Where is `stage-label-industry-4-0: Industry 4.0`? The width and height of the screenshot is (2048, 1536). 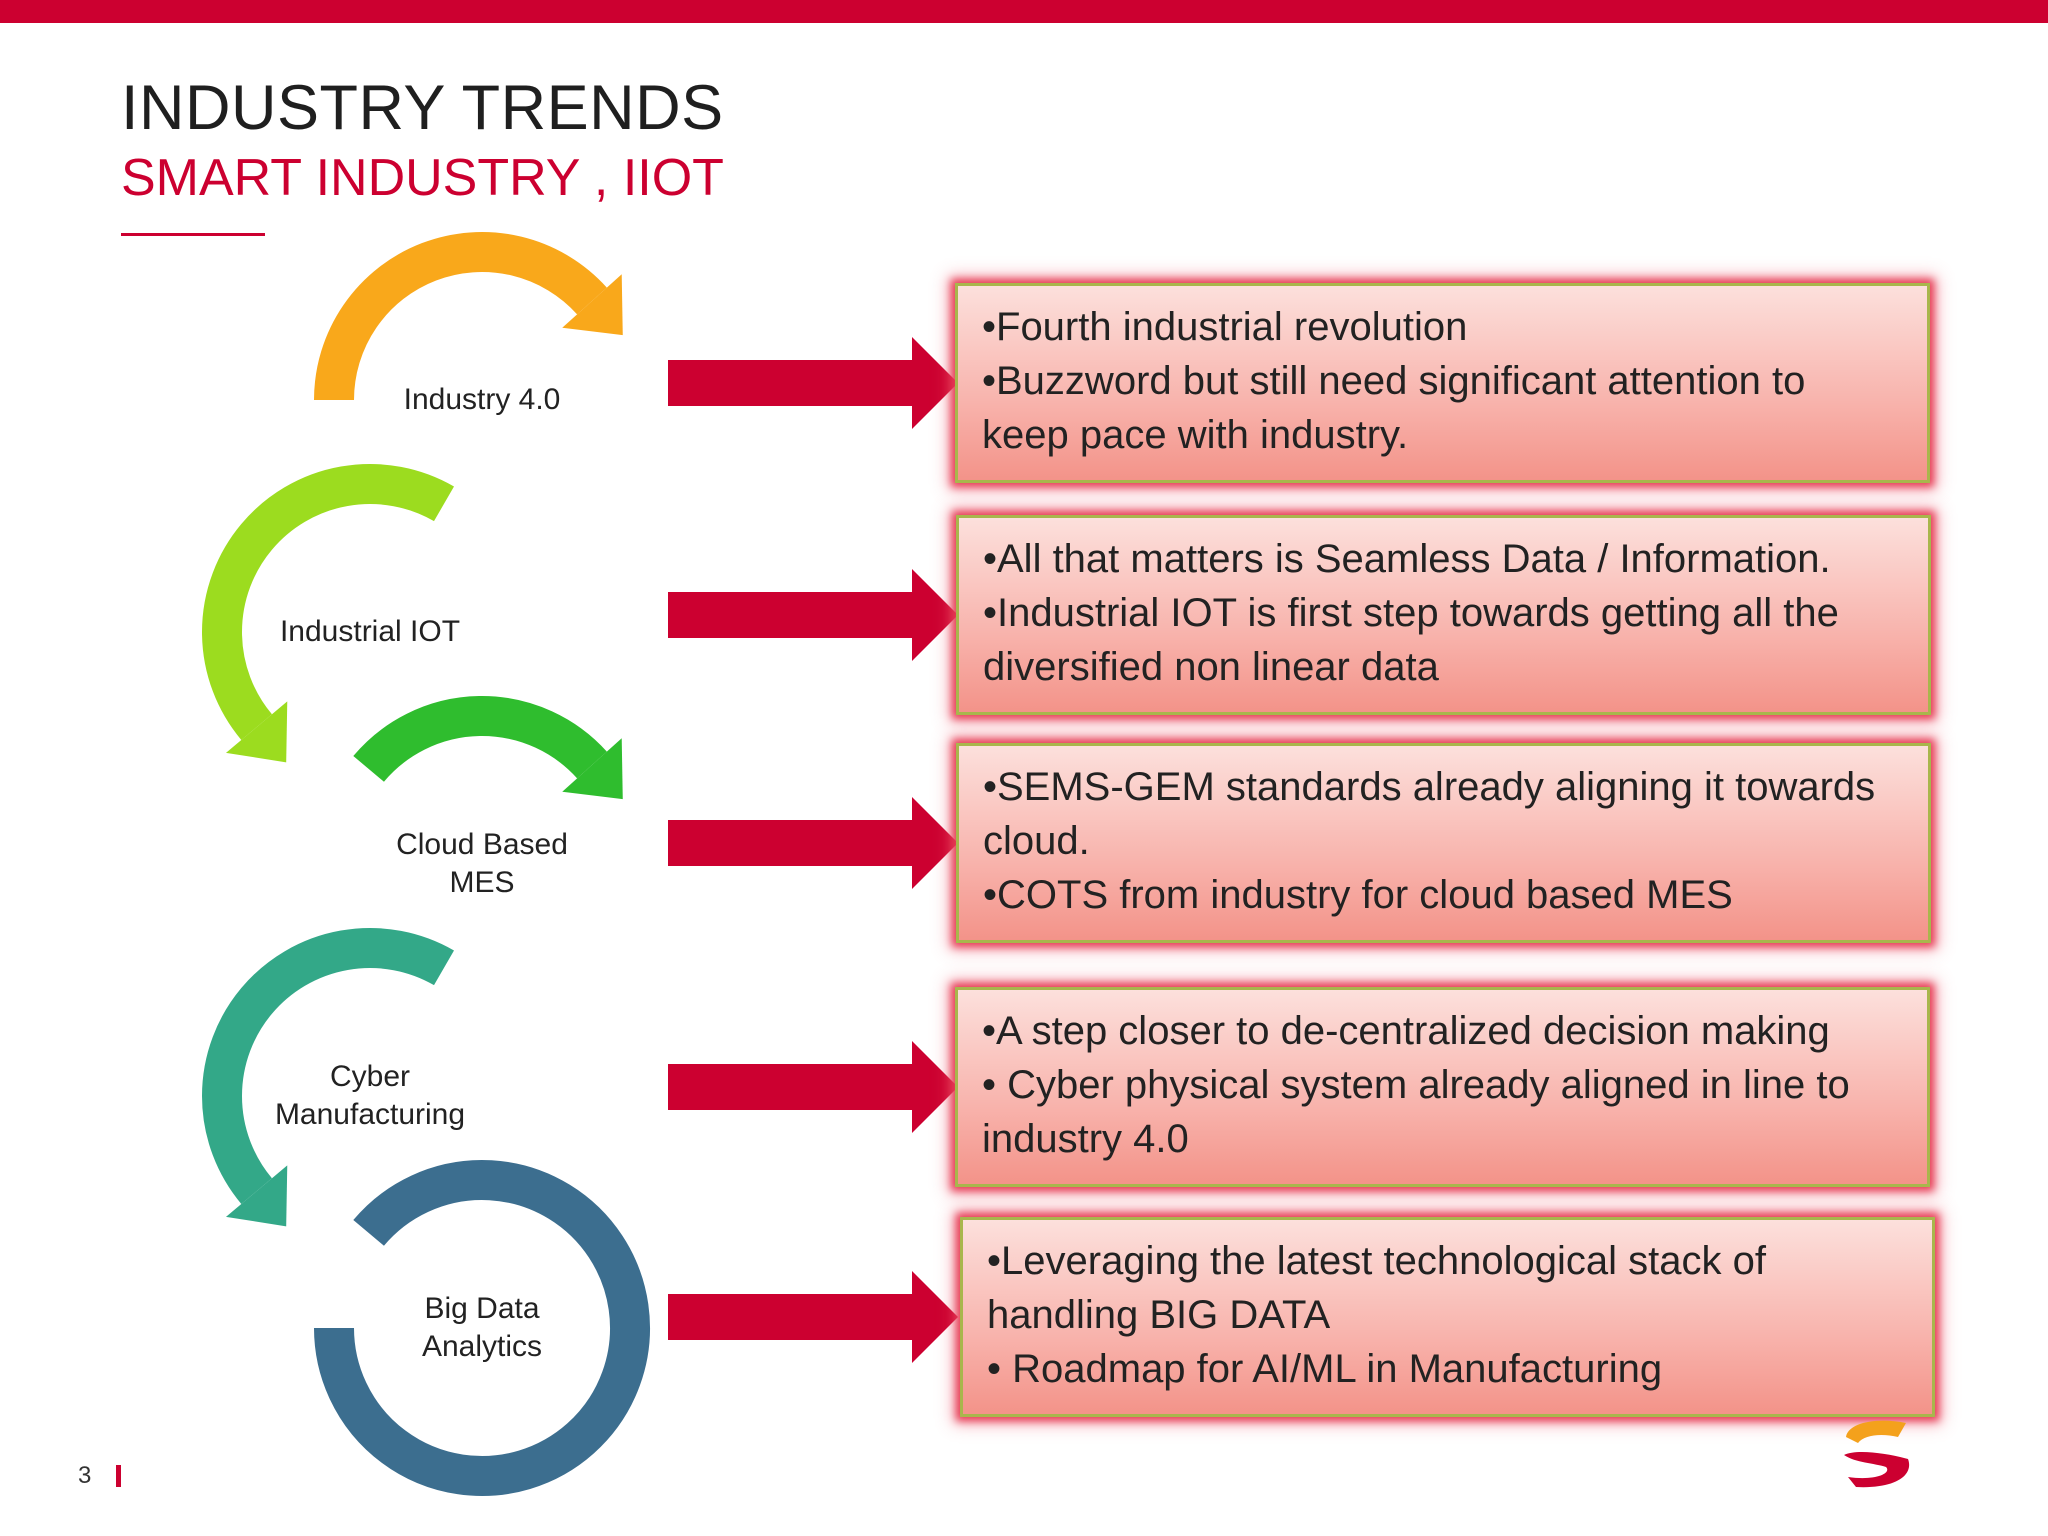
stage-label-industry-4-0: Industry 4.0 is located at coordinates (482, 399).